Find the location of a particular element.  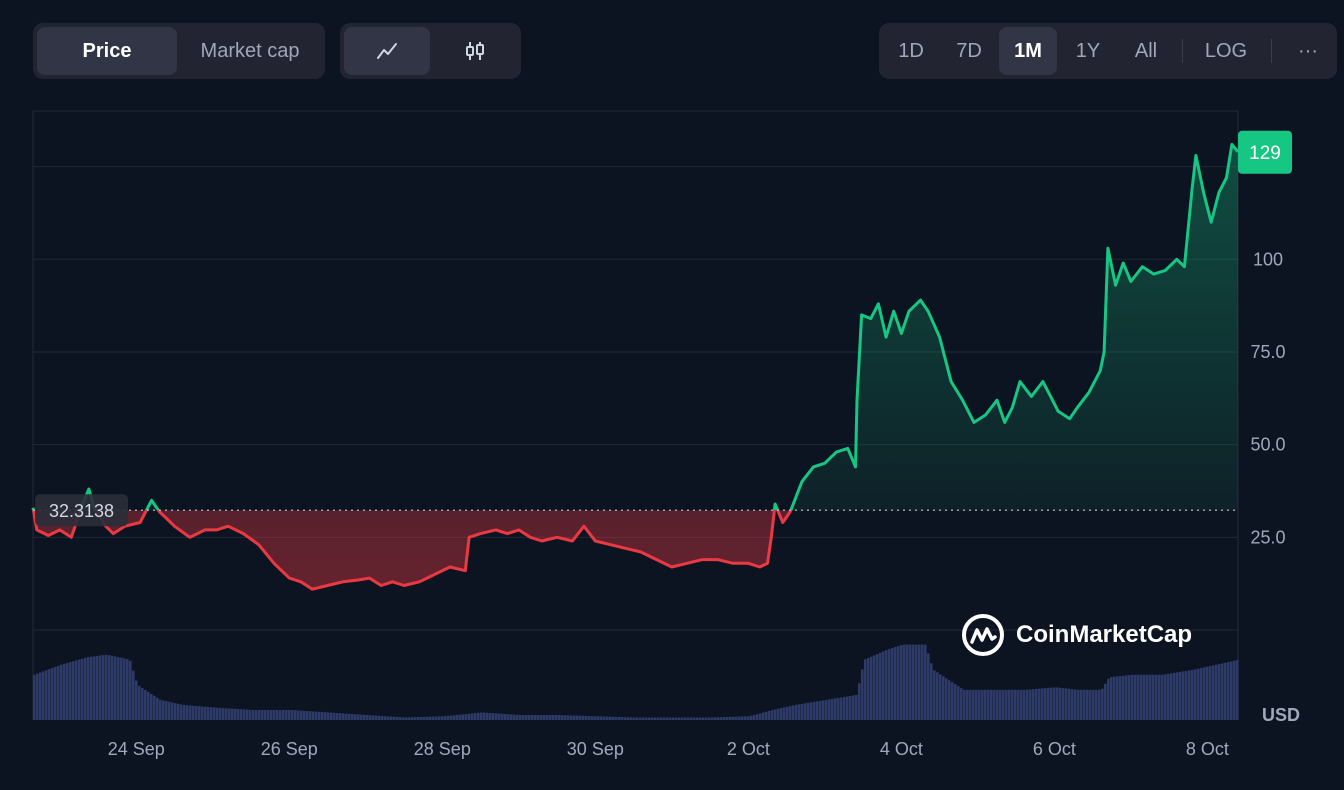

range-all-button: All is located at coordinates (1146, 50).